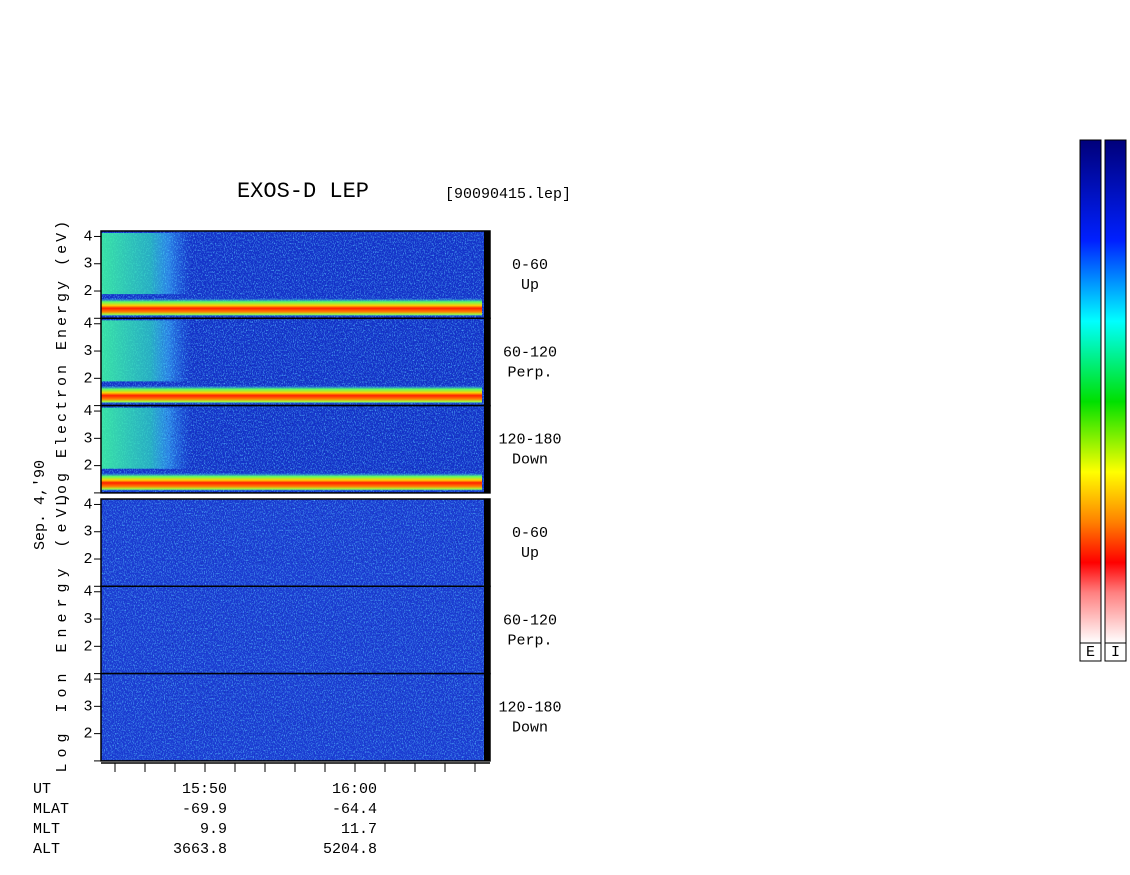  Describe the element at coordinates (146, 264) in the screenshot. I see `low-energy-glow` at that location.